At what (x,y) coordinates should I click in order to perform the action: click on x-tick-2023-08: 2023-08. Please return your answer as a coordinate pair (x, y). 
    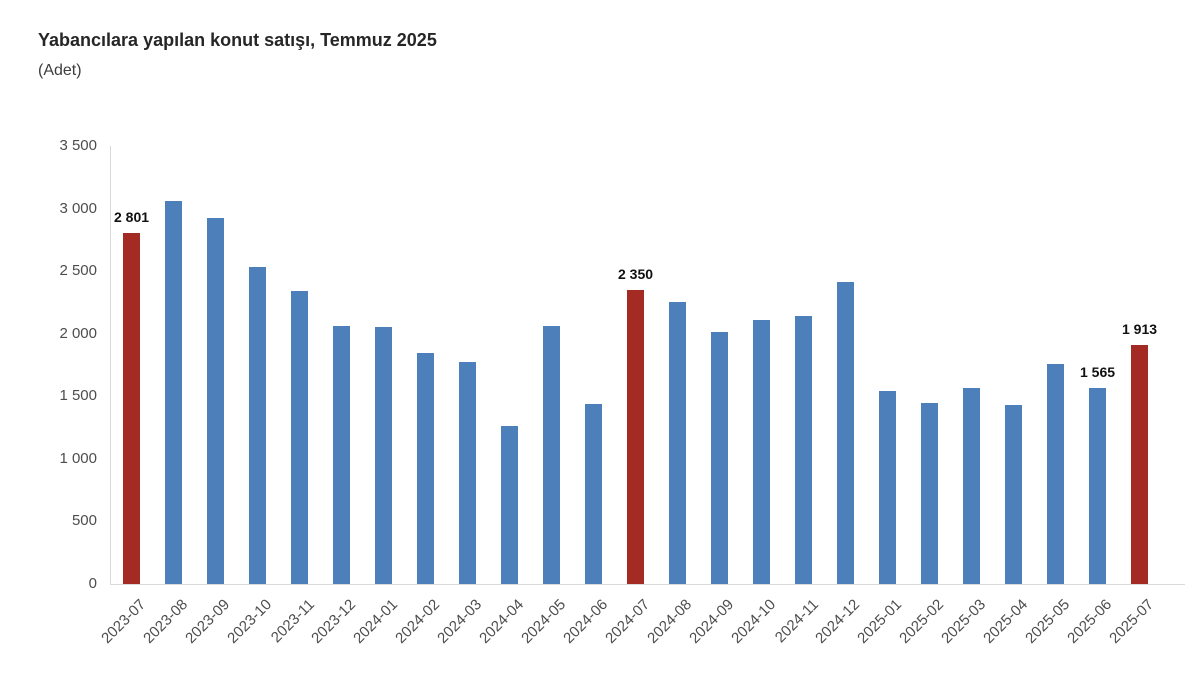
    Looking at the image, I should click on (166, 621).